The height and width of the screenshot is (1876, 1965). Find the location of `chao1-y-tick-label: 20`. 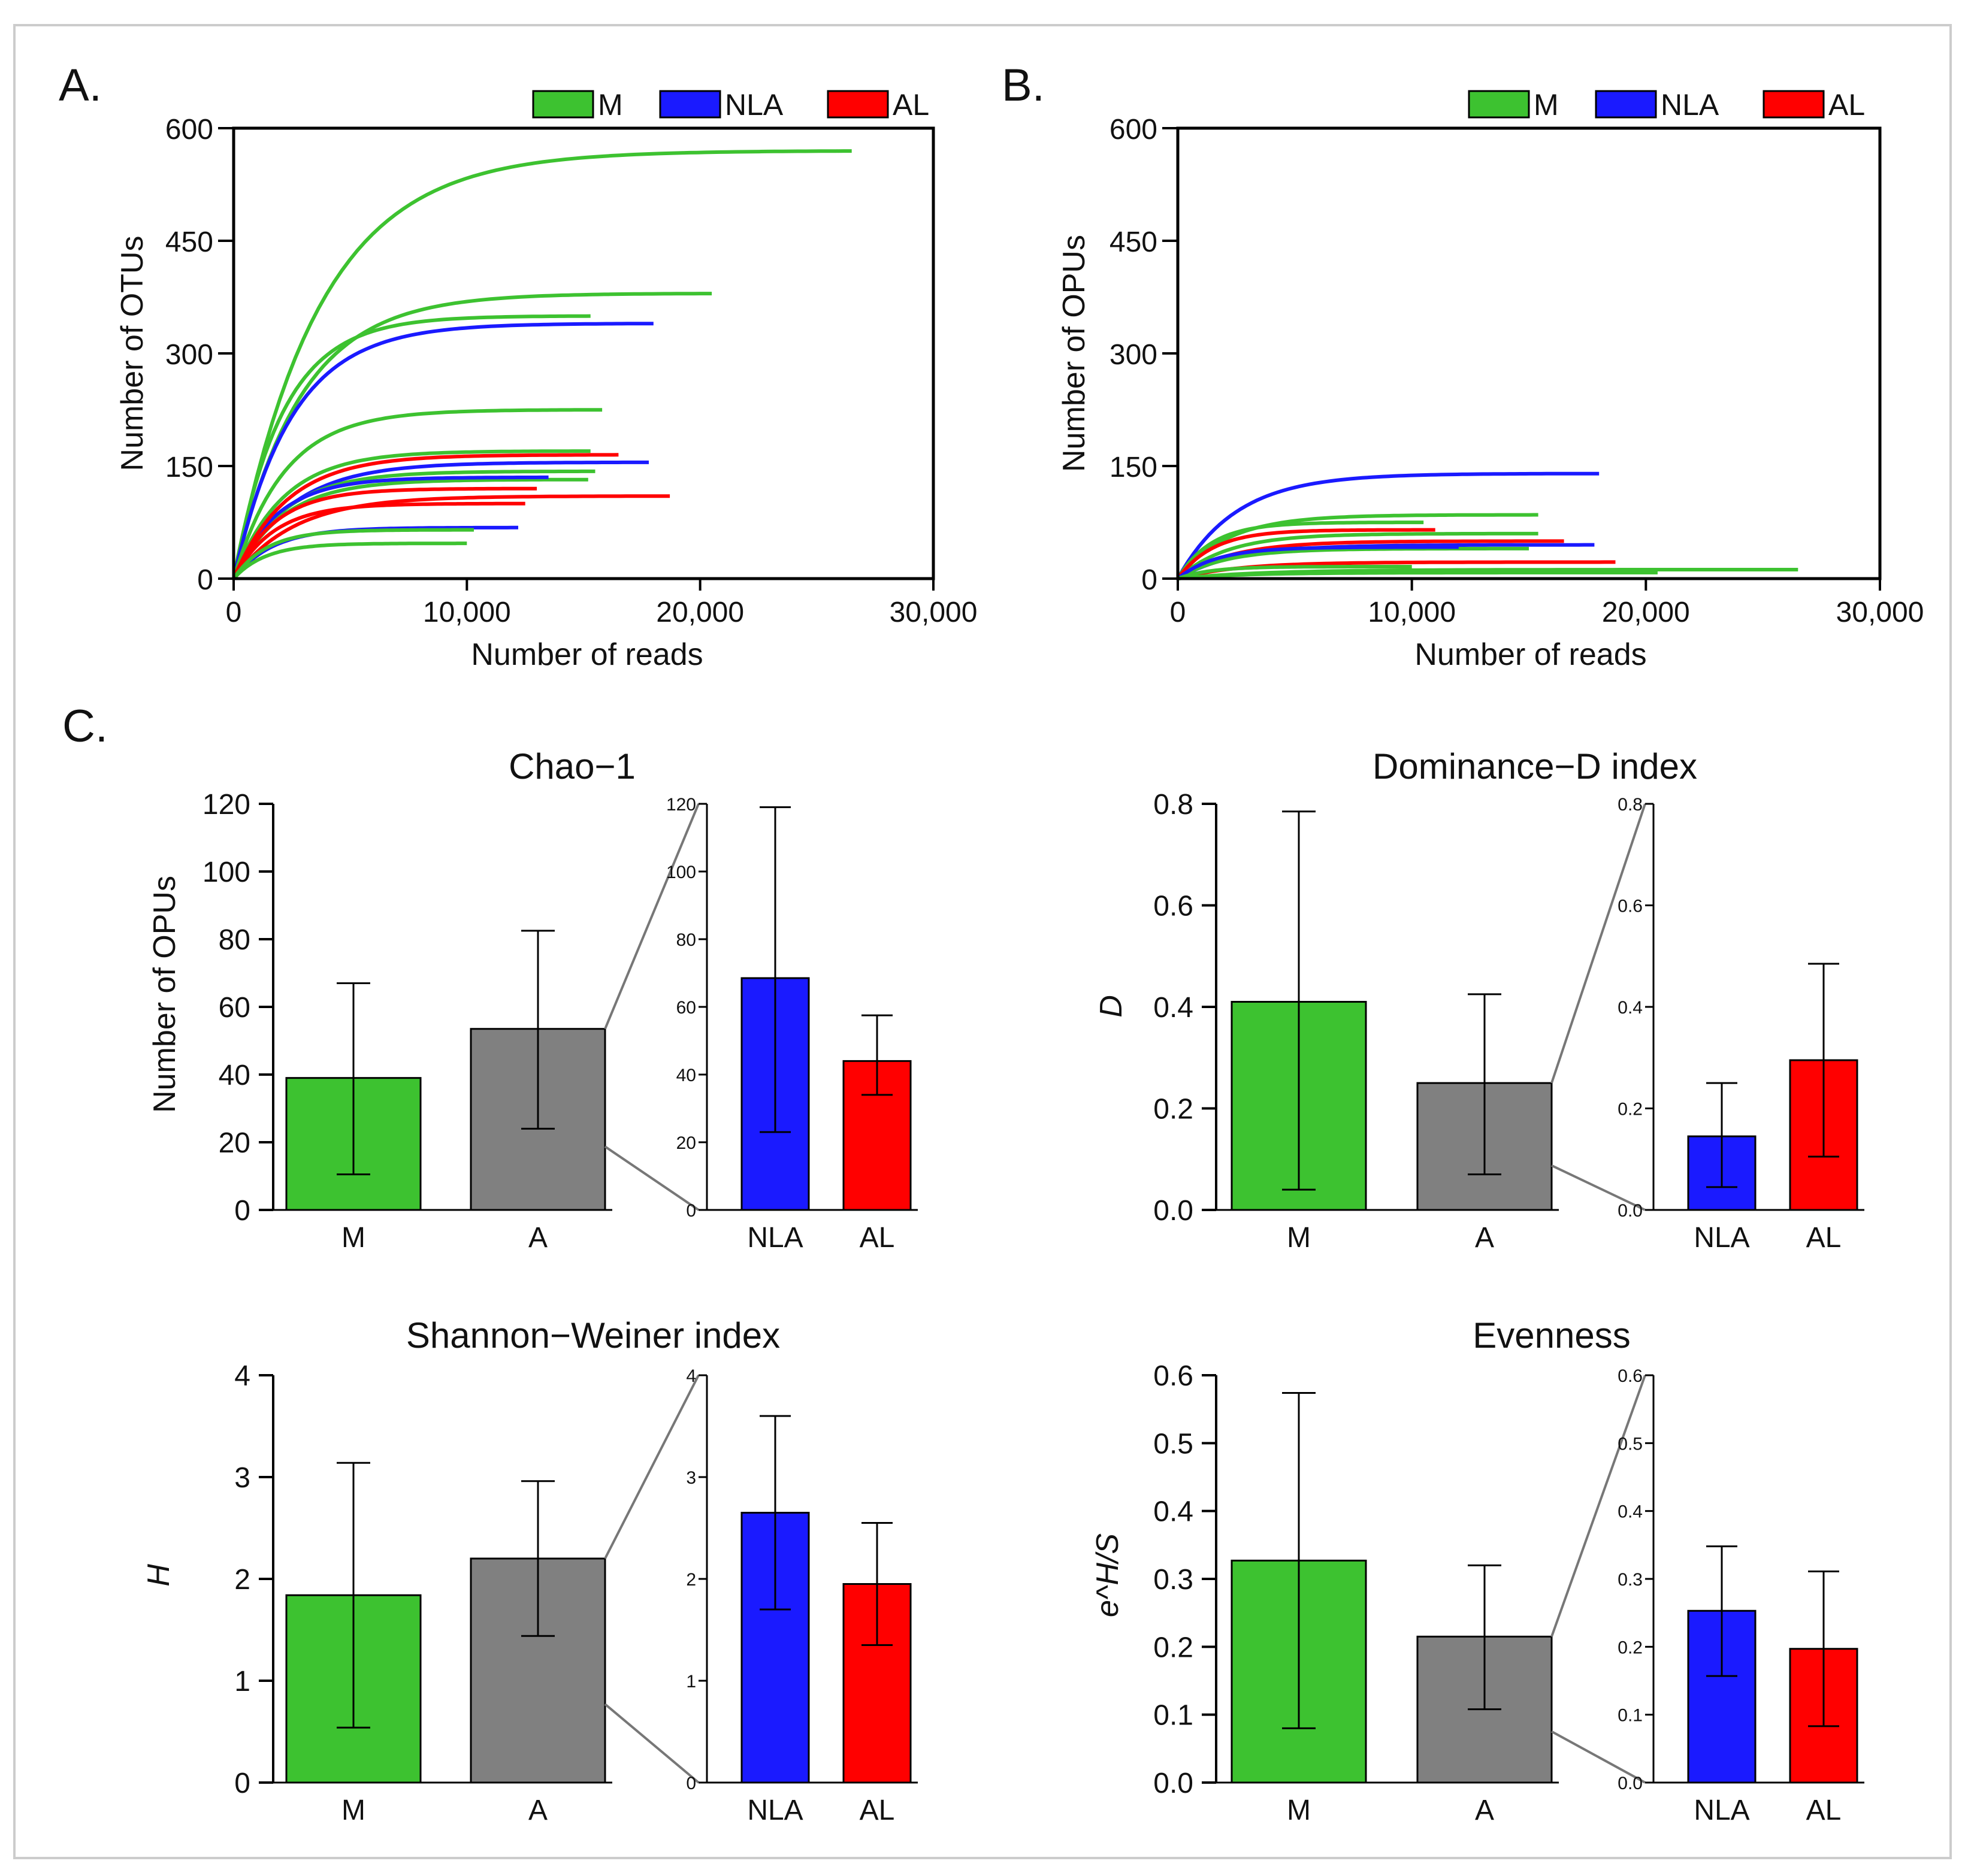

chao1-y-tick-label: 20 is located at coordinates (235, 1143).